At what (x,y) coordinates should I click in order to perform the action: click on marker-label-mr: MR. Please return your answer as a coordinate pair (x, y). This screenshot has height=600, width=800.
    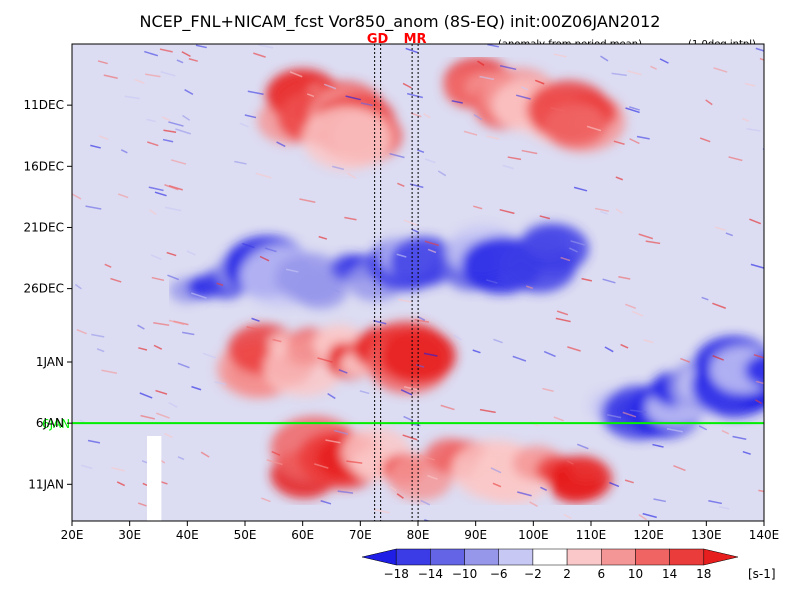
    Looking at the image, I should click on (415, 39).